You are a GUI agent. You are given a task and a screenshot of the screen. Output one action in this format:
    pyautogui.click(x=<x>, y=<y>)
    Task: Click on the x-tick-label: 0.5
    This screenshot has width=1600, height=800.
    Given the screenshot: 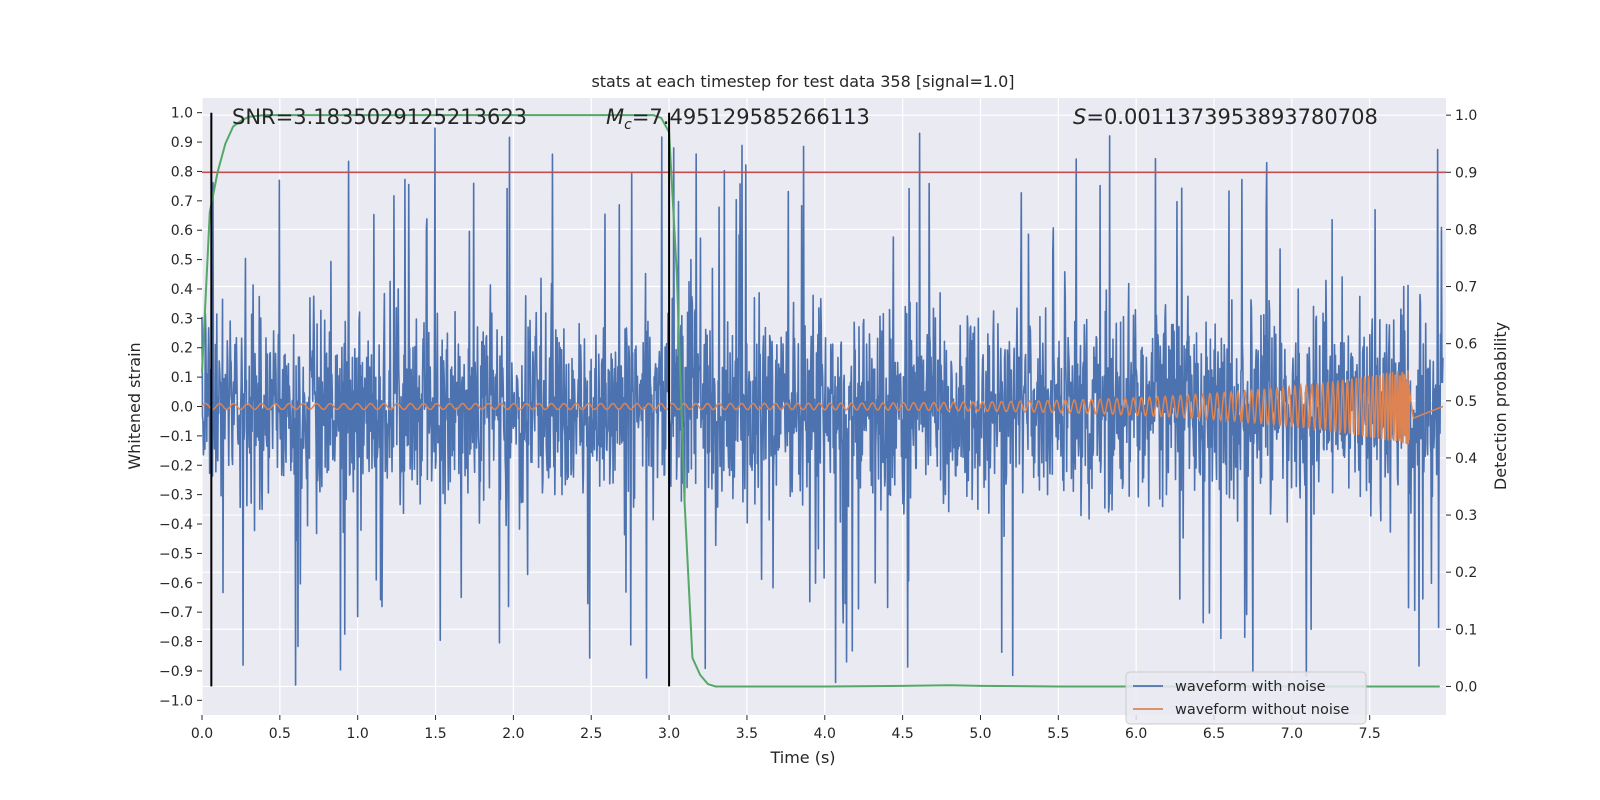 What is the action you would take?
    pyautogui.click(x=280, y=734)
    